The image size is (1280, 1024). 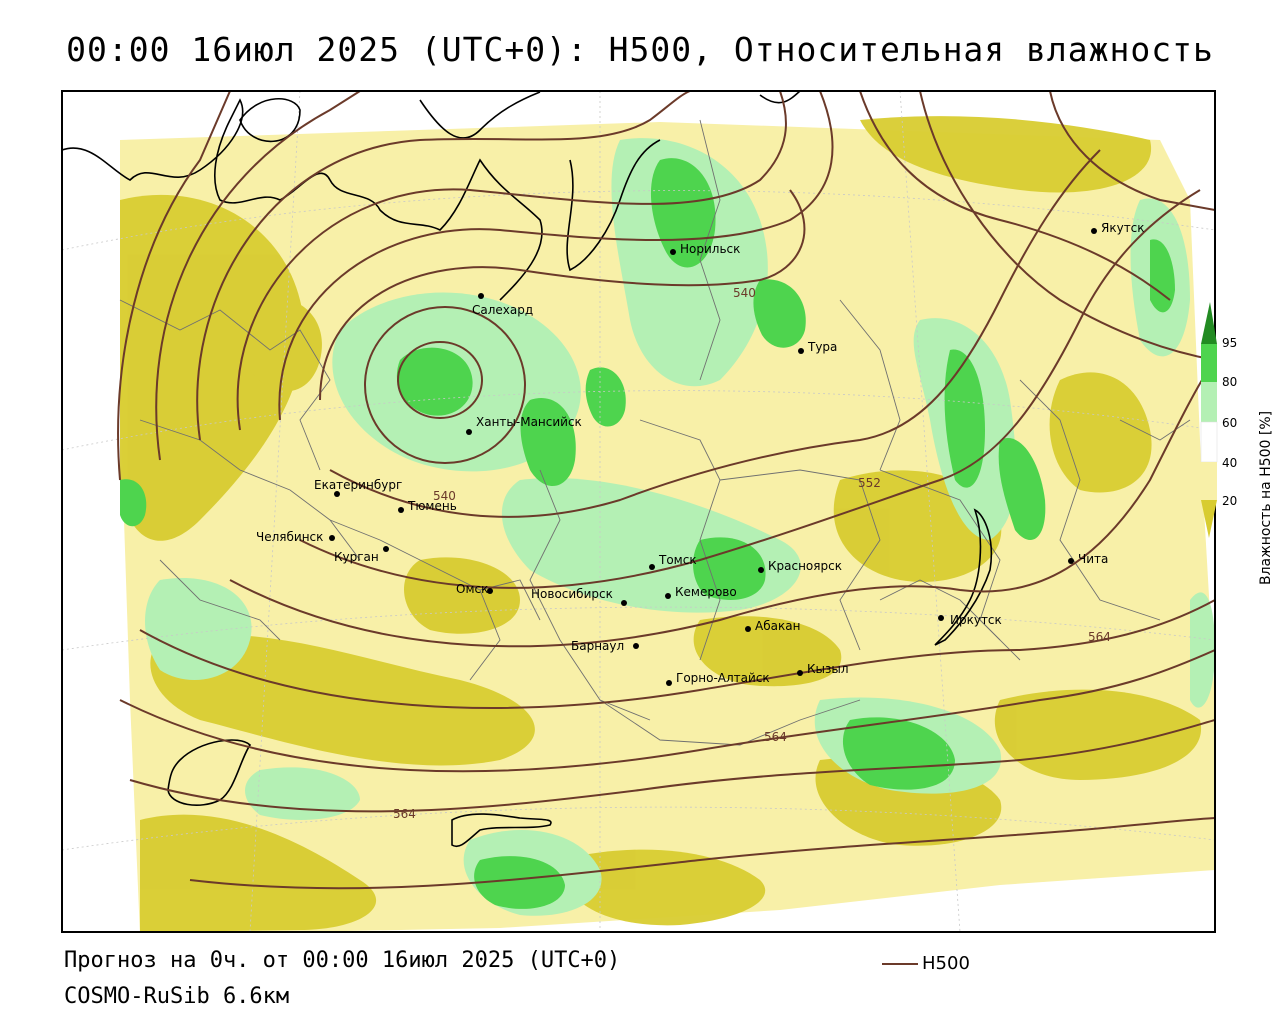 I want to click on contour-label: 552, so click(x=869, y=483).